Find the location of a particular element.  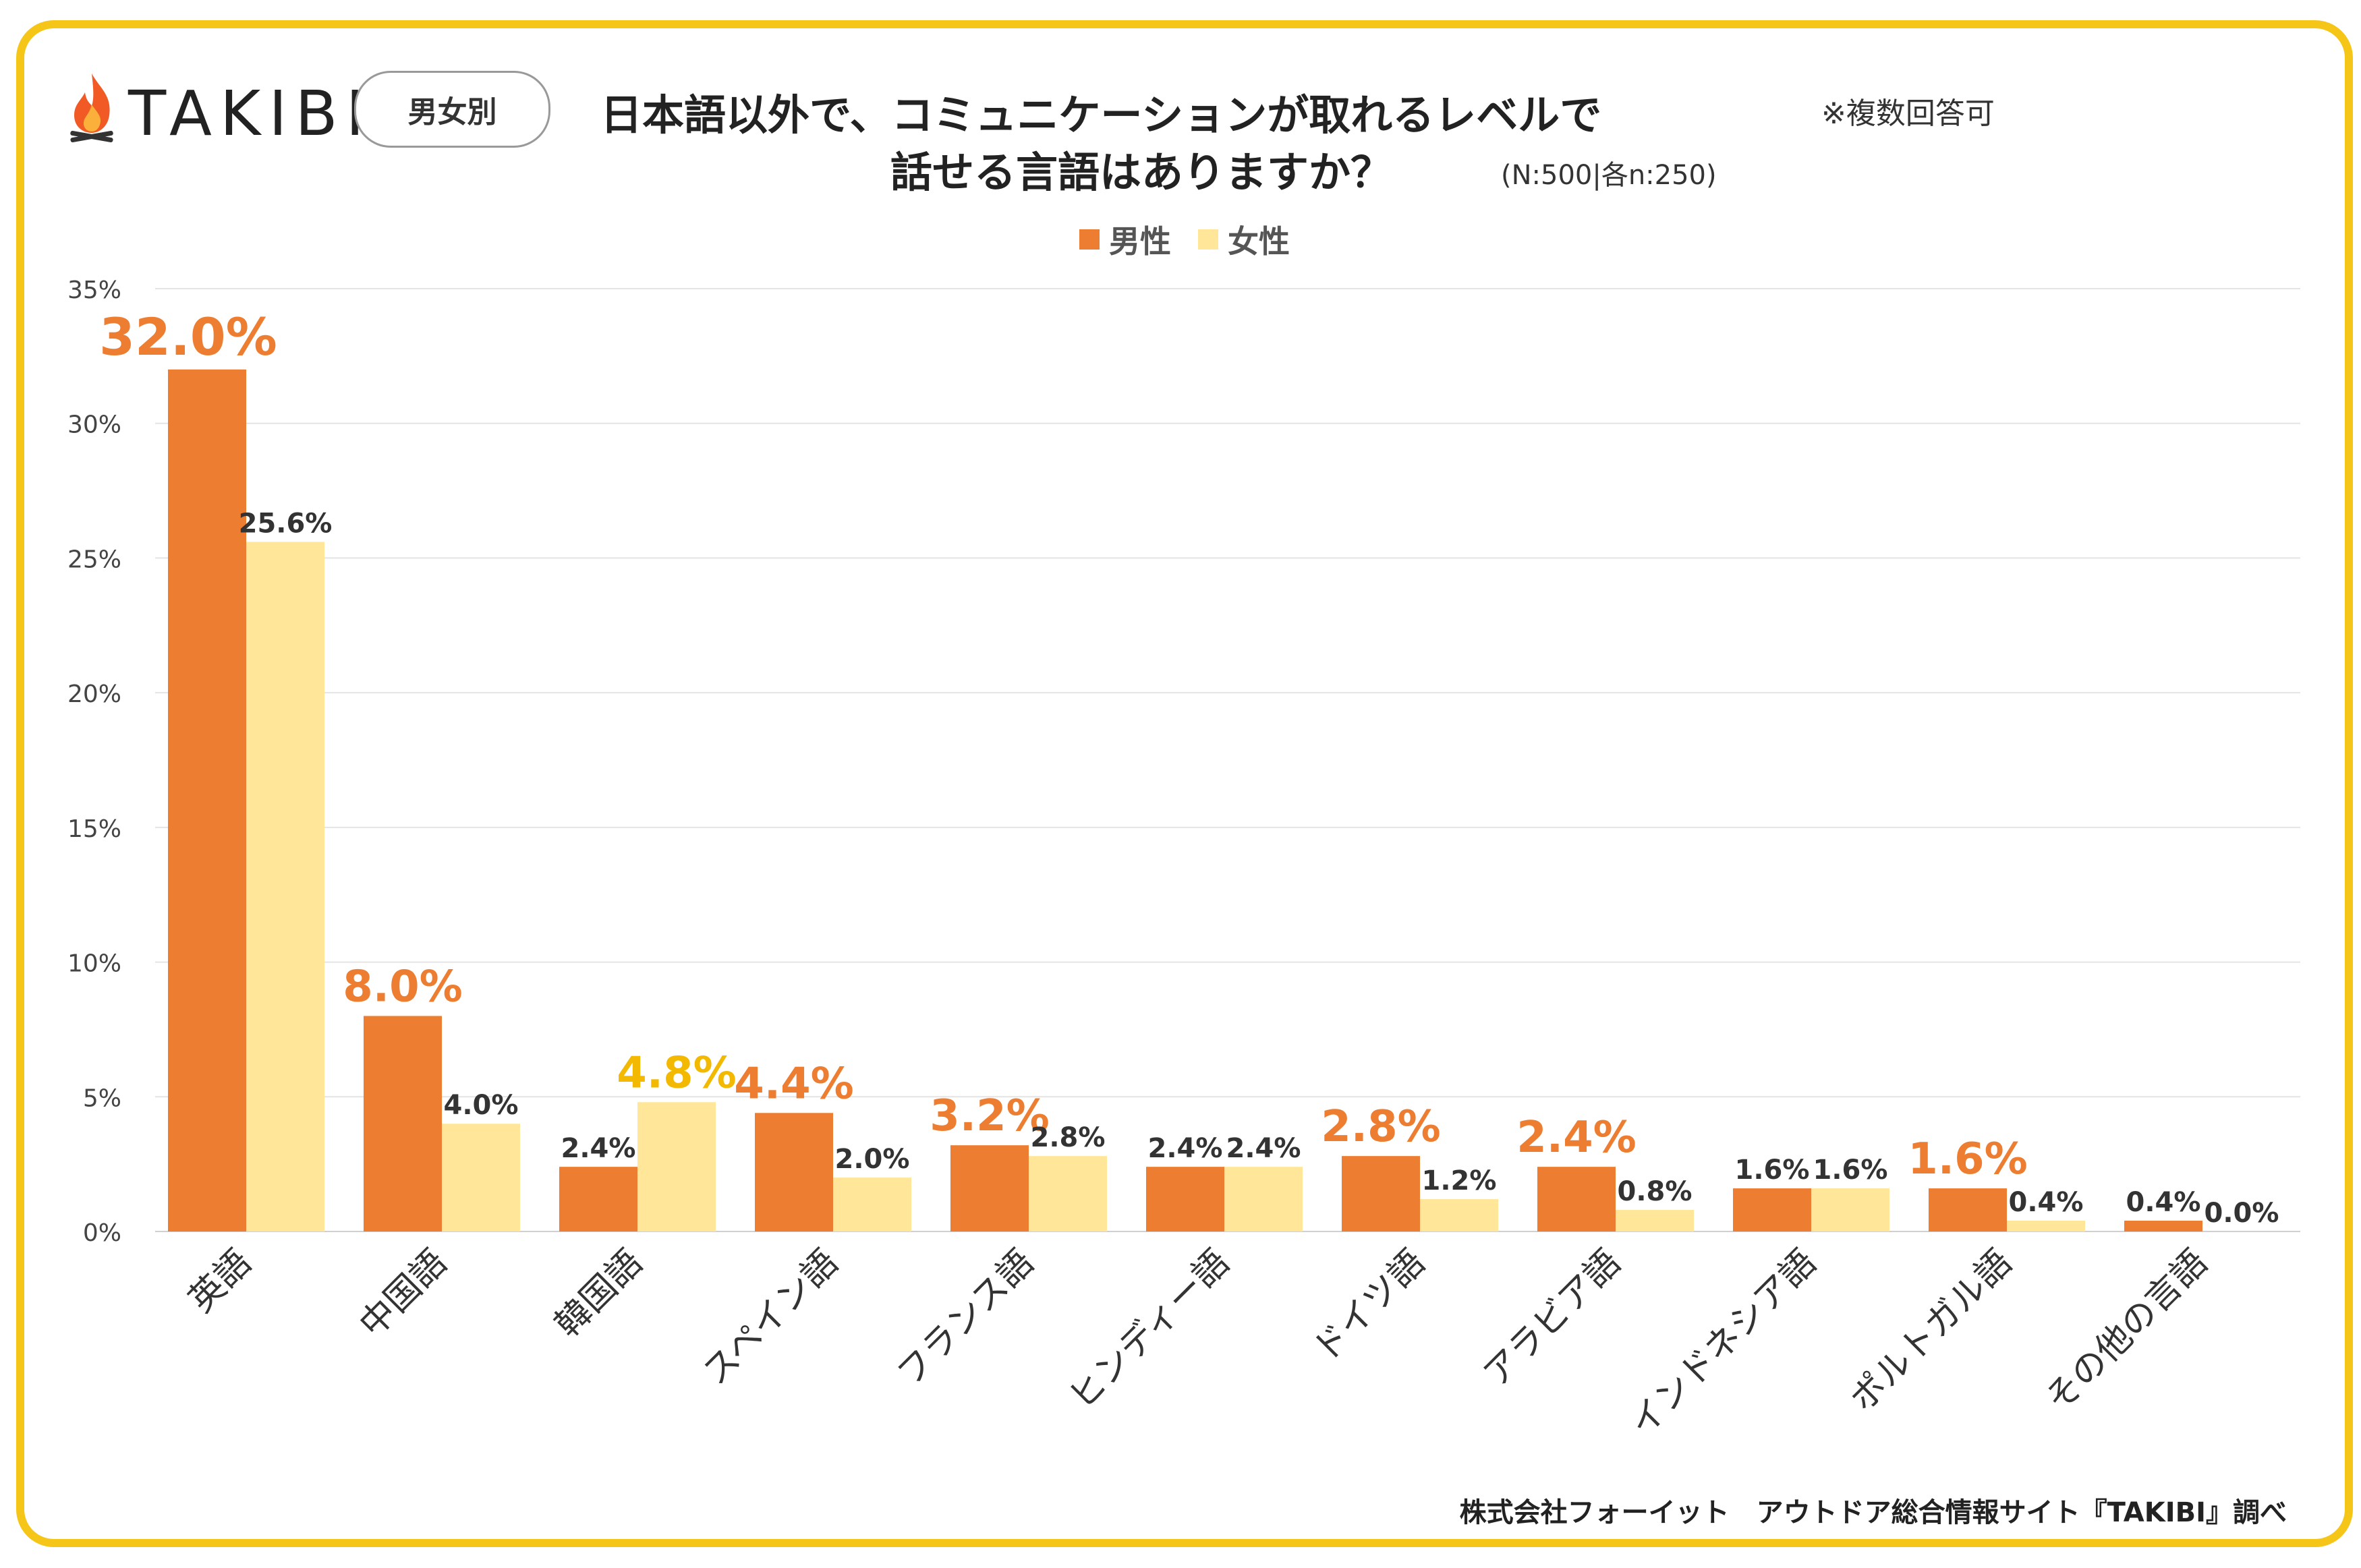

data-label-female: 0.0% is located at coordinates (2241, 1213).